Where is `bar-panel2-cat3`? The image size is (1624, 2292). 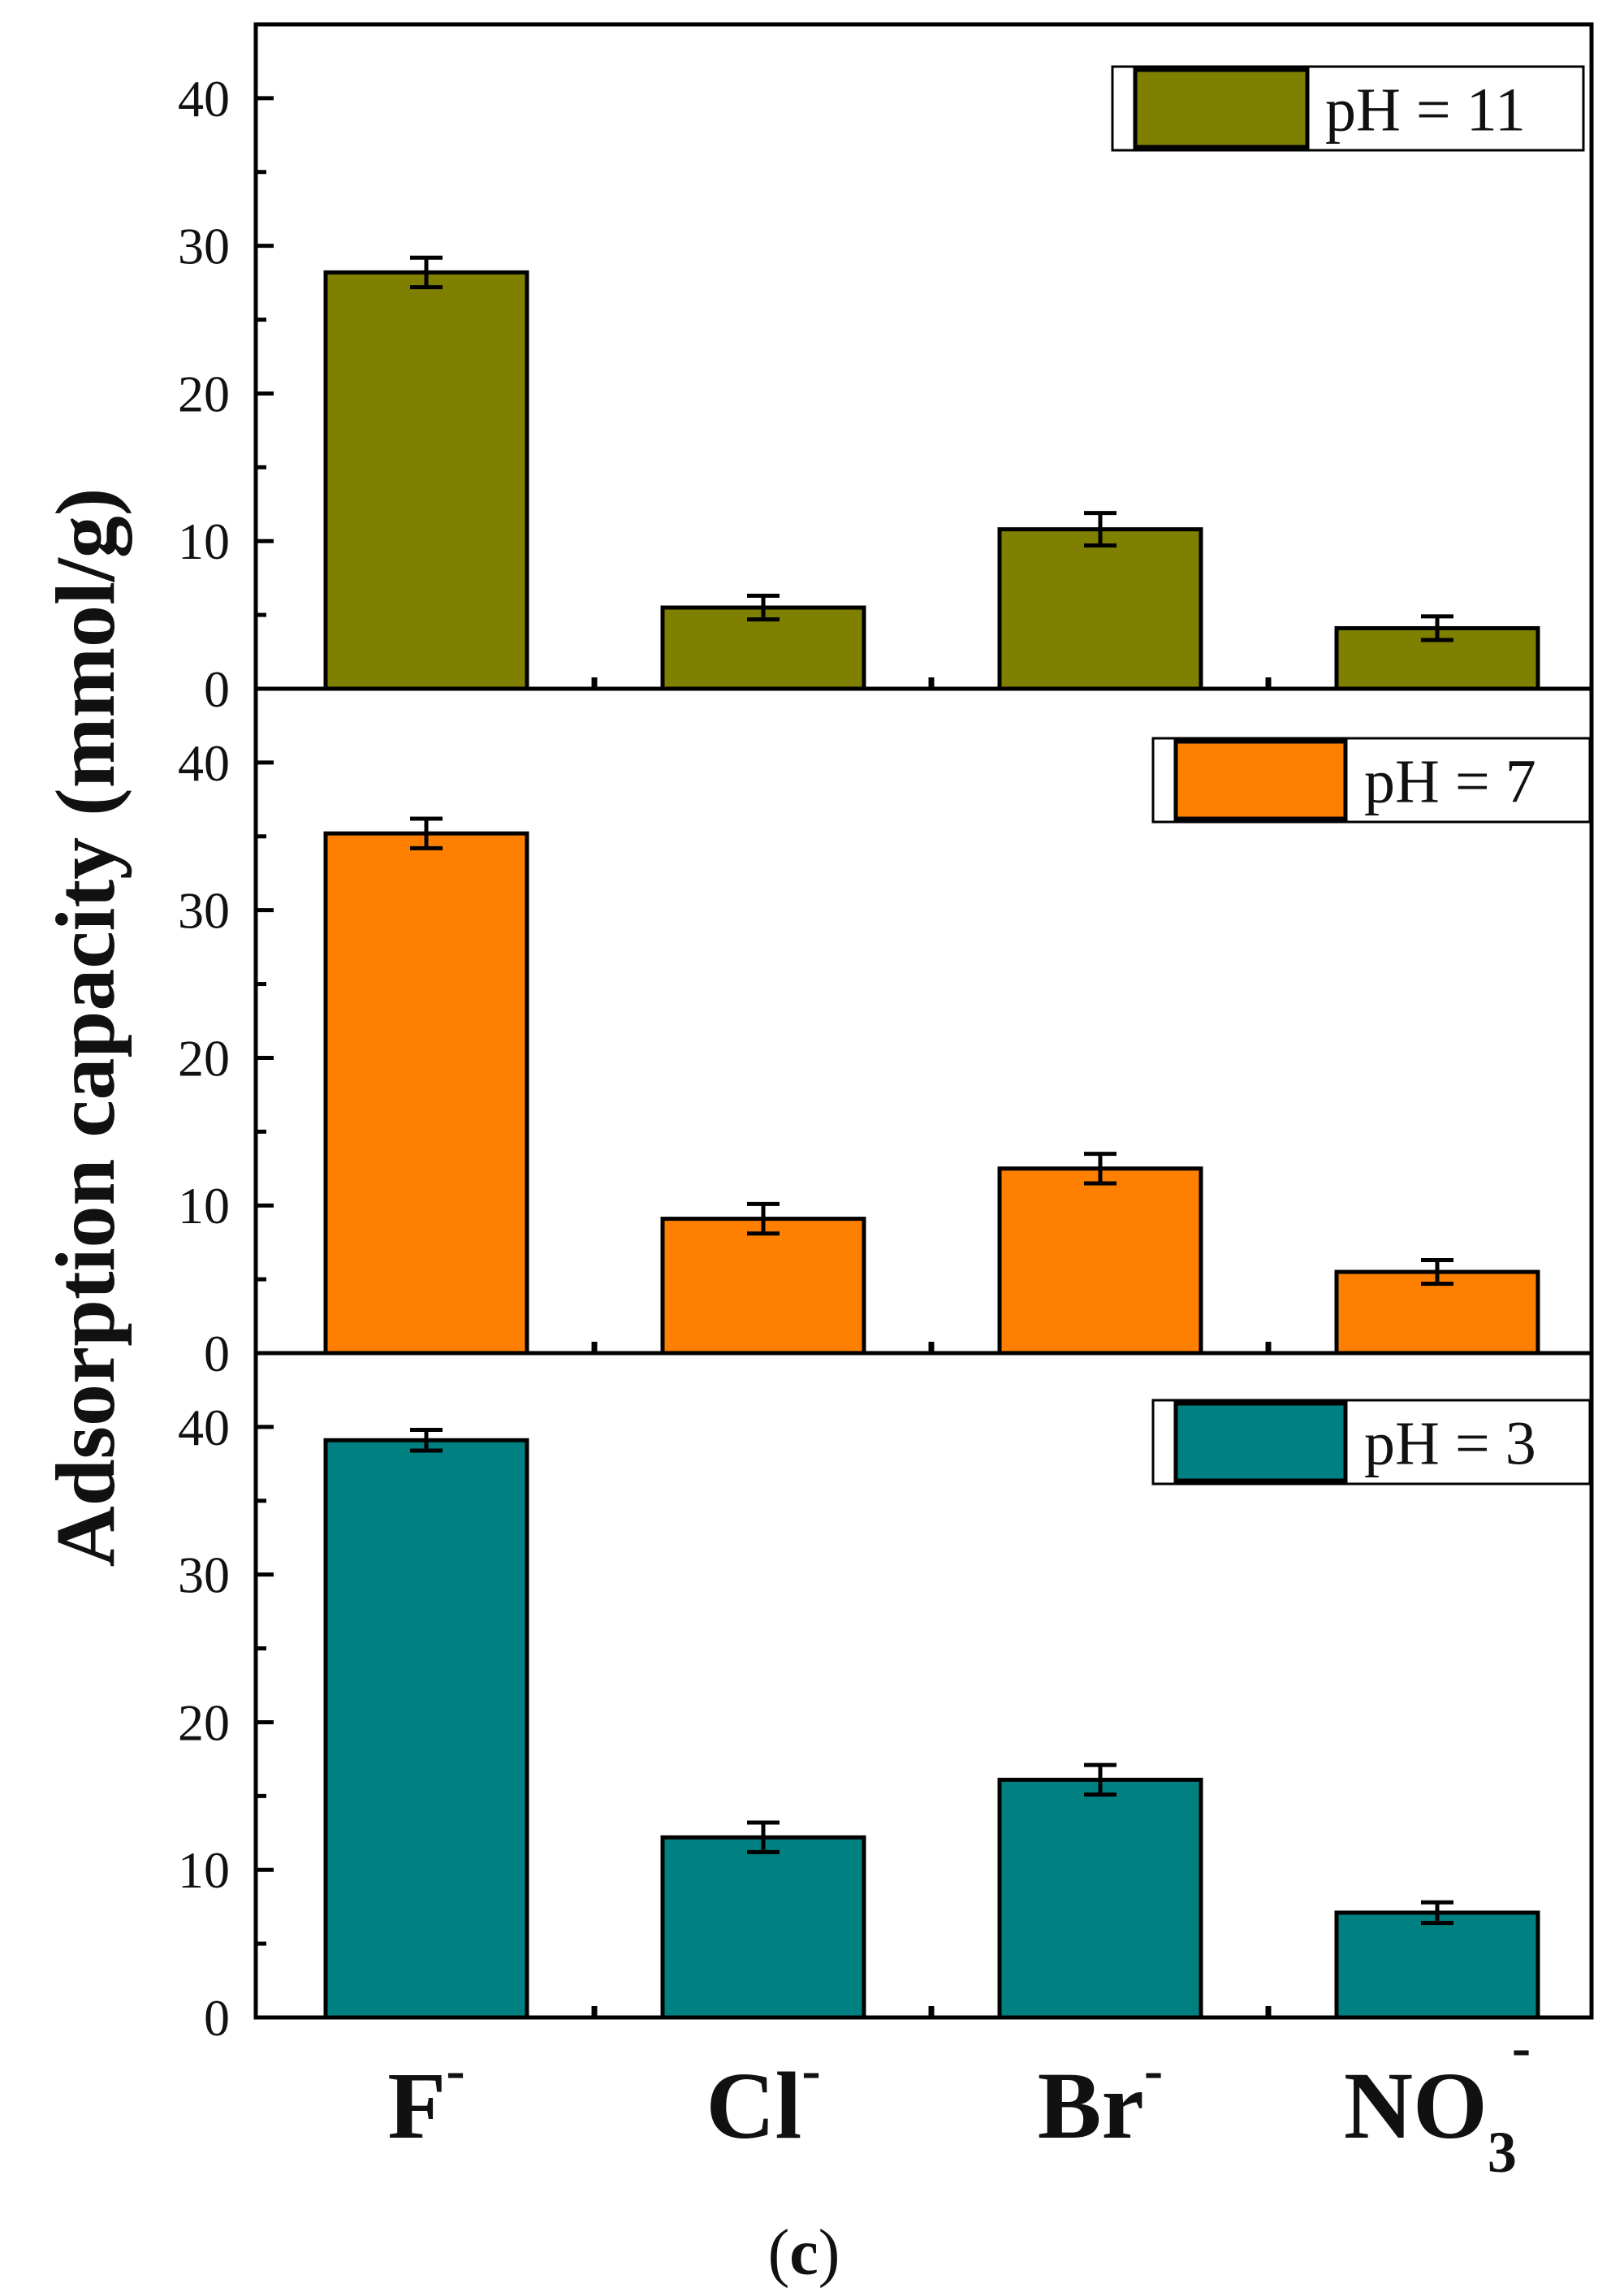 bar-panel2-cat3 is located at coordinates (1100, 1261).